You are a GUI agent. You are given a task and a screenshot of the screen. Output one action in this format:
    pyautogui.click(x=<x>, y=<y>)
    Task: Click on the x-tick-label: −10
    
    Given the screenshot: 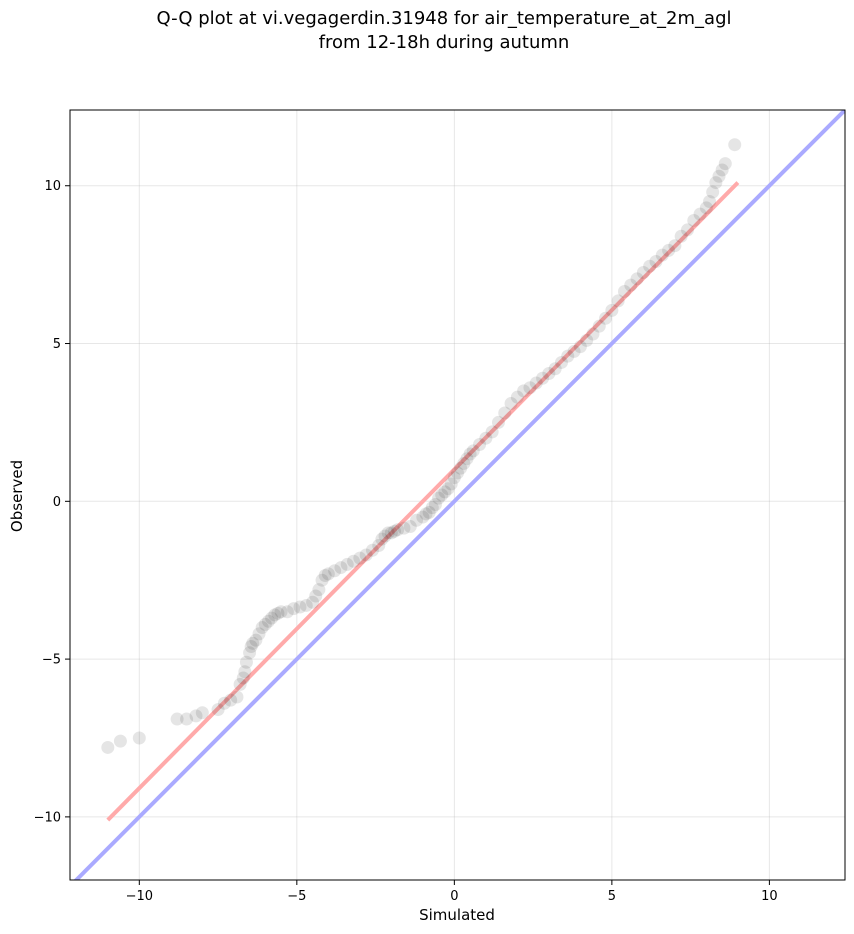 What is the action you would take?
    pyautogui.click(x=139, y=896)
    